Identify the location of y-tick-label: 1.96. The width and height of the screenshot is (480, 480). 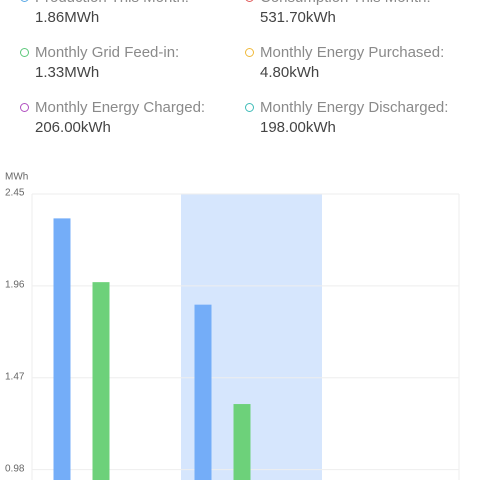
(15, 285).